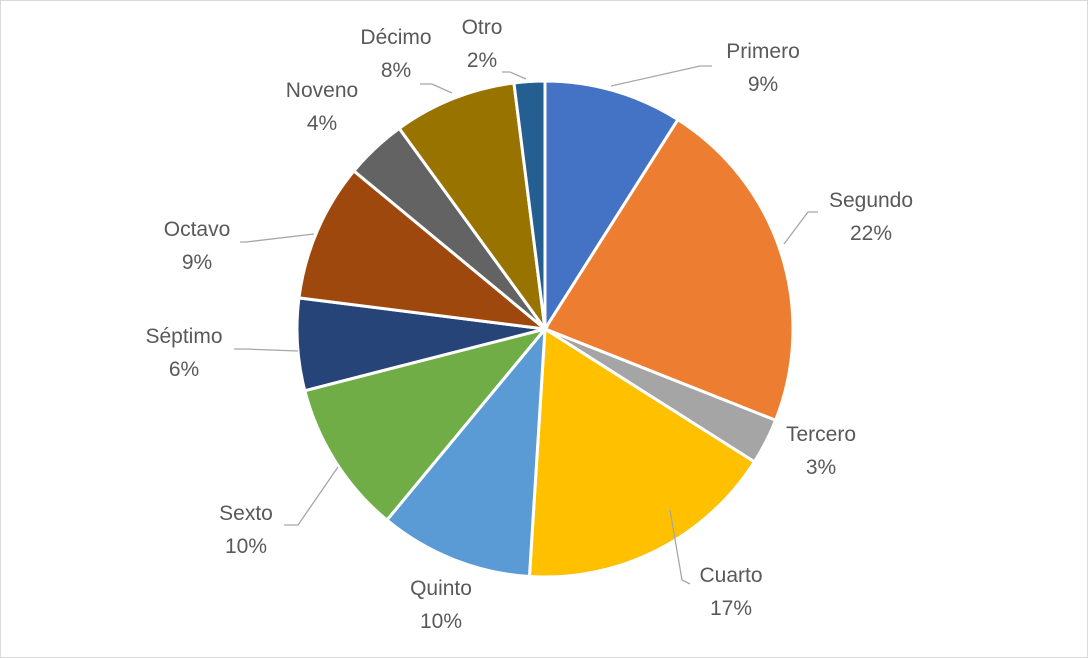  Describe the element at coordinates (197, 229) in the screenshot. I see `category-label: Octavo` at that location.